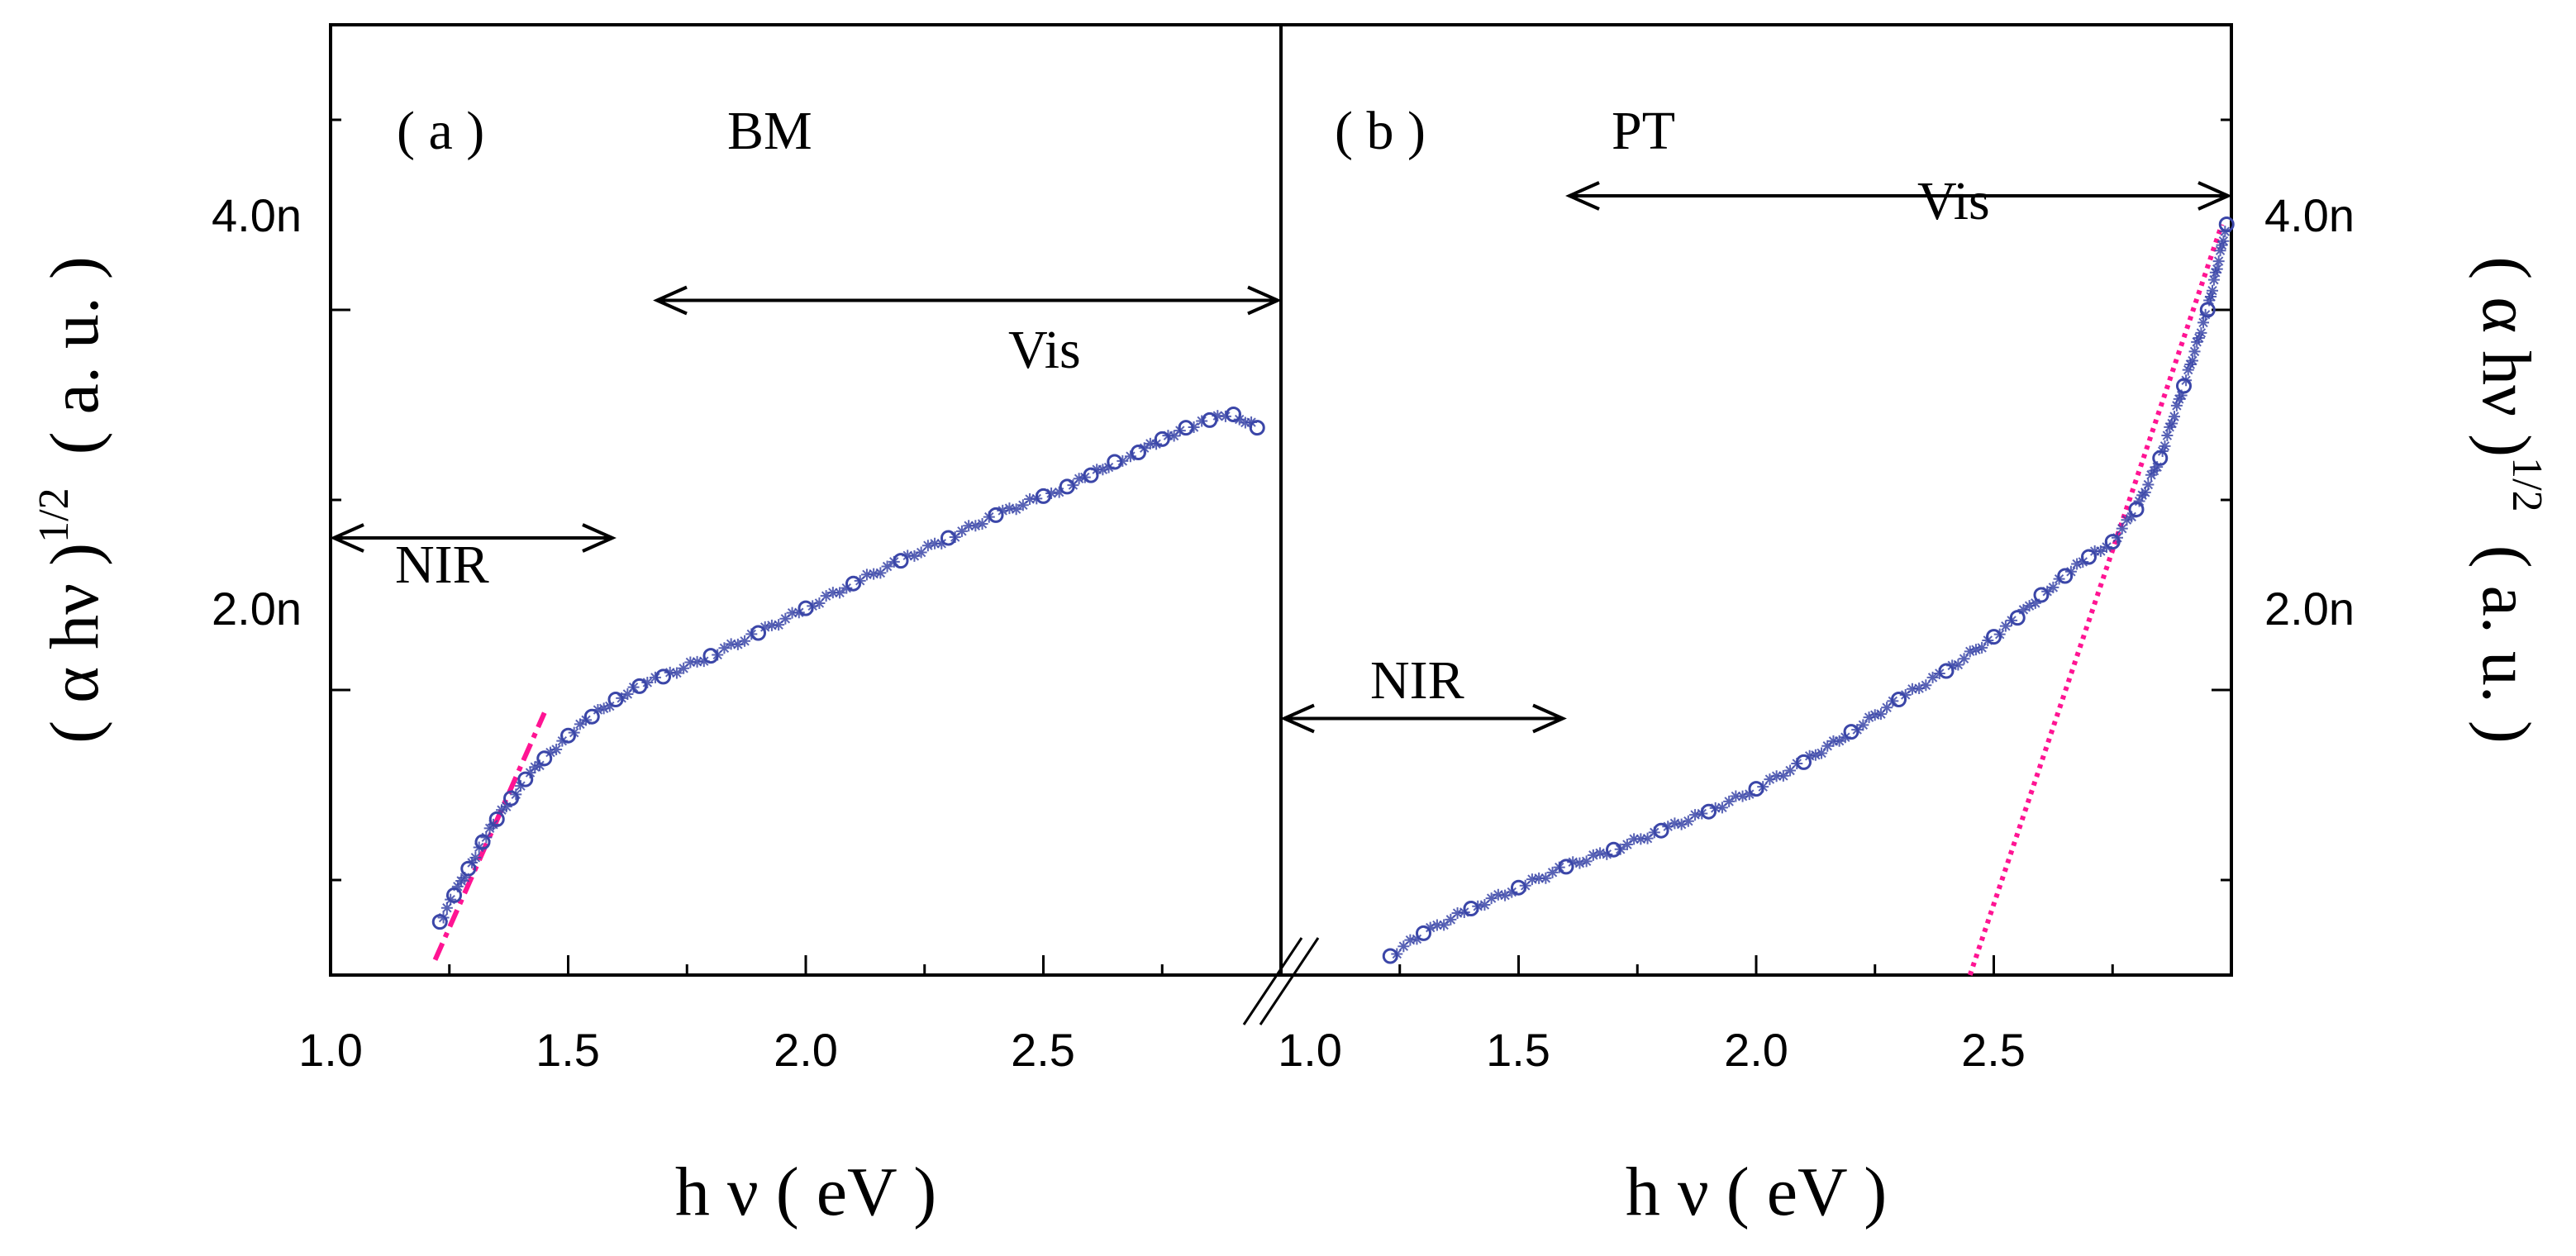  I want to click on panel-a-fit-line, so click(490, 836).